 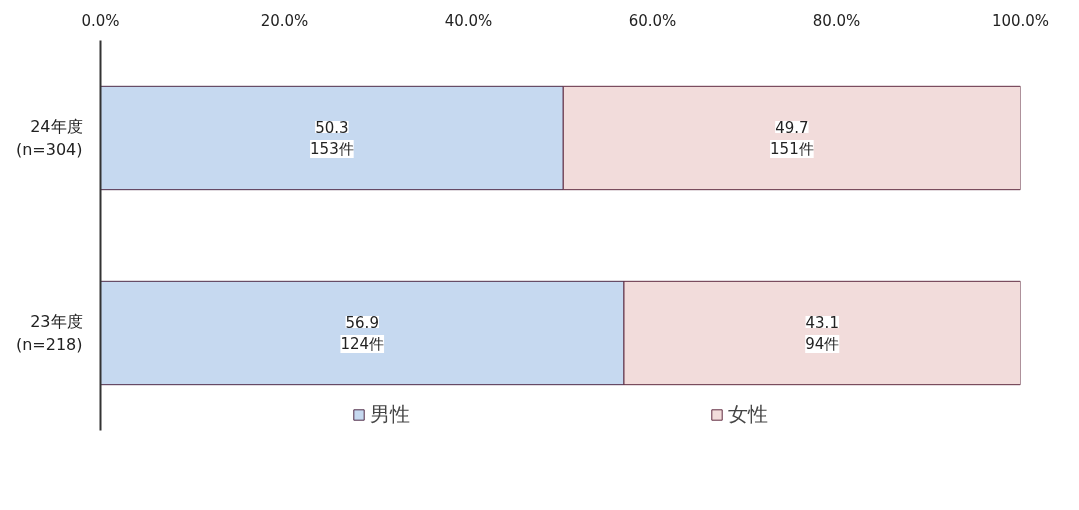 I want to click on x-tick-label: 60.0%, so click(x=652, y=20).